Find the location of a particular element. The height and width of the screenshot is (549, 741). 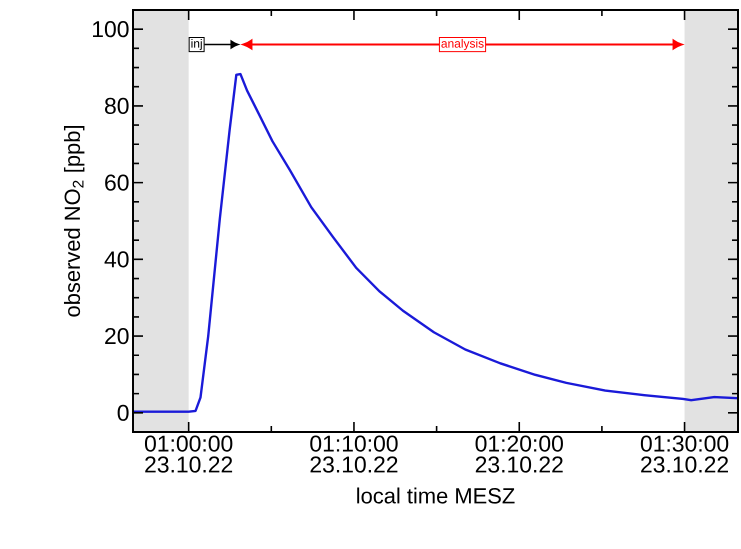

y-tick-label: 80 is located at coordinates (117, 106).